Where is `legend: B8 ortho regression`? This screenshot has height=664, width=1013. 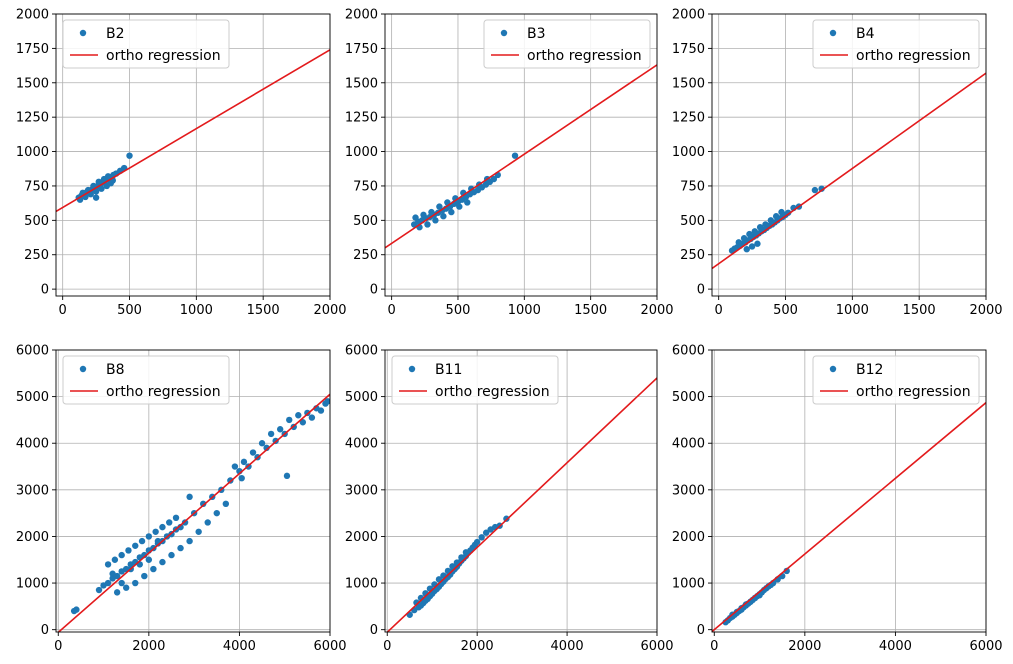
legend: B8 ortho regression is located at coordinates (146, 380).